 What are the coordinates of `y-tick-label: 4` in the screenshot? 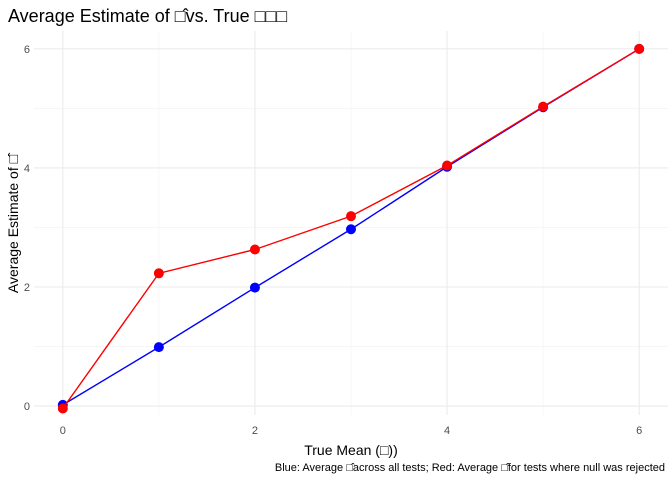 It's located at (27, 169).